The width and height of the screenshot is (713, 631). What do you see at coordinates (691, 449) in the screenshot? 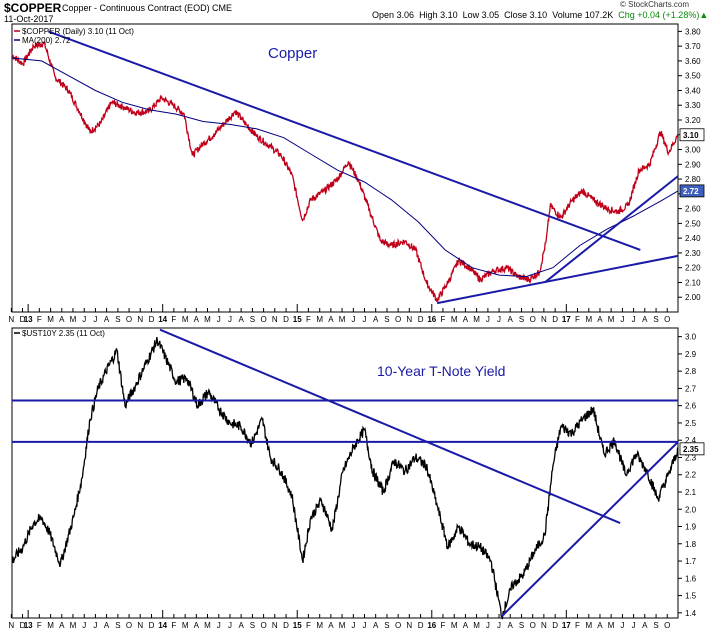
I see `last-value-label: 2.35` at bounding box center [691, 449].